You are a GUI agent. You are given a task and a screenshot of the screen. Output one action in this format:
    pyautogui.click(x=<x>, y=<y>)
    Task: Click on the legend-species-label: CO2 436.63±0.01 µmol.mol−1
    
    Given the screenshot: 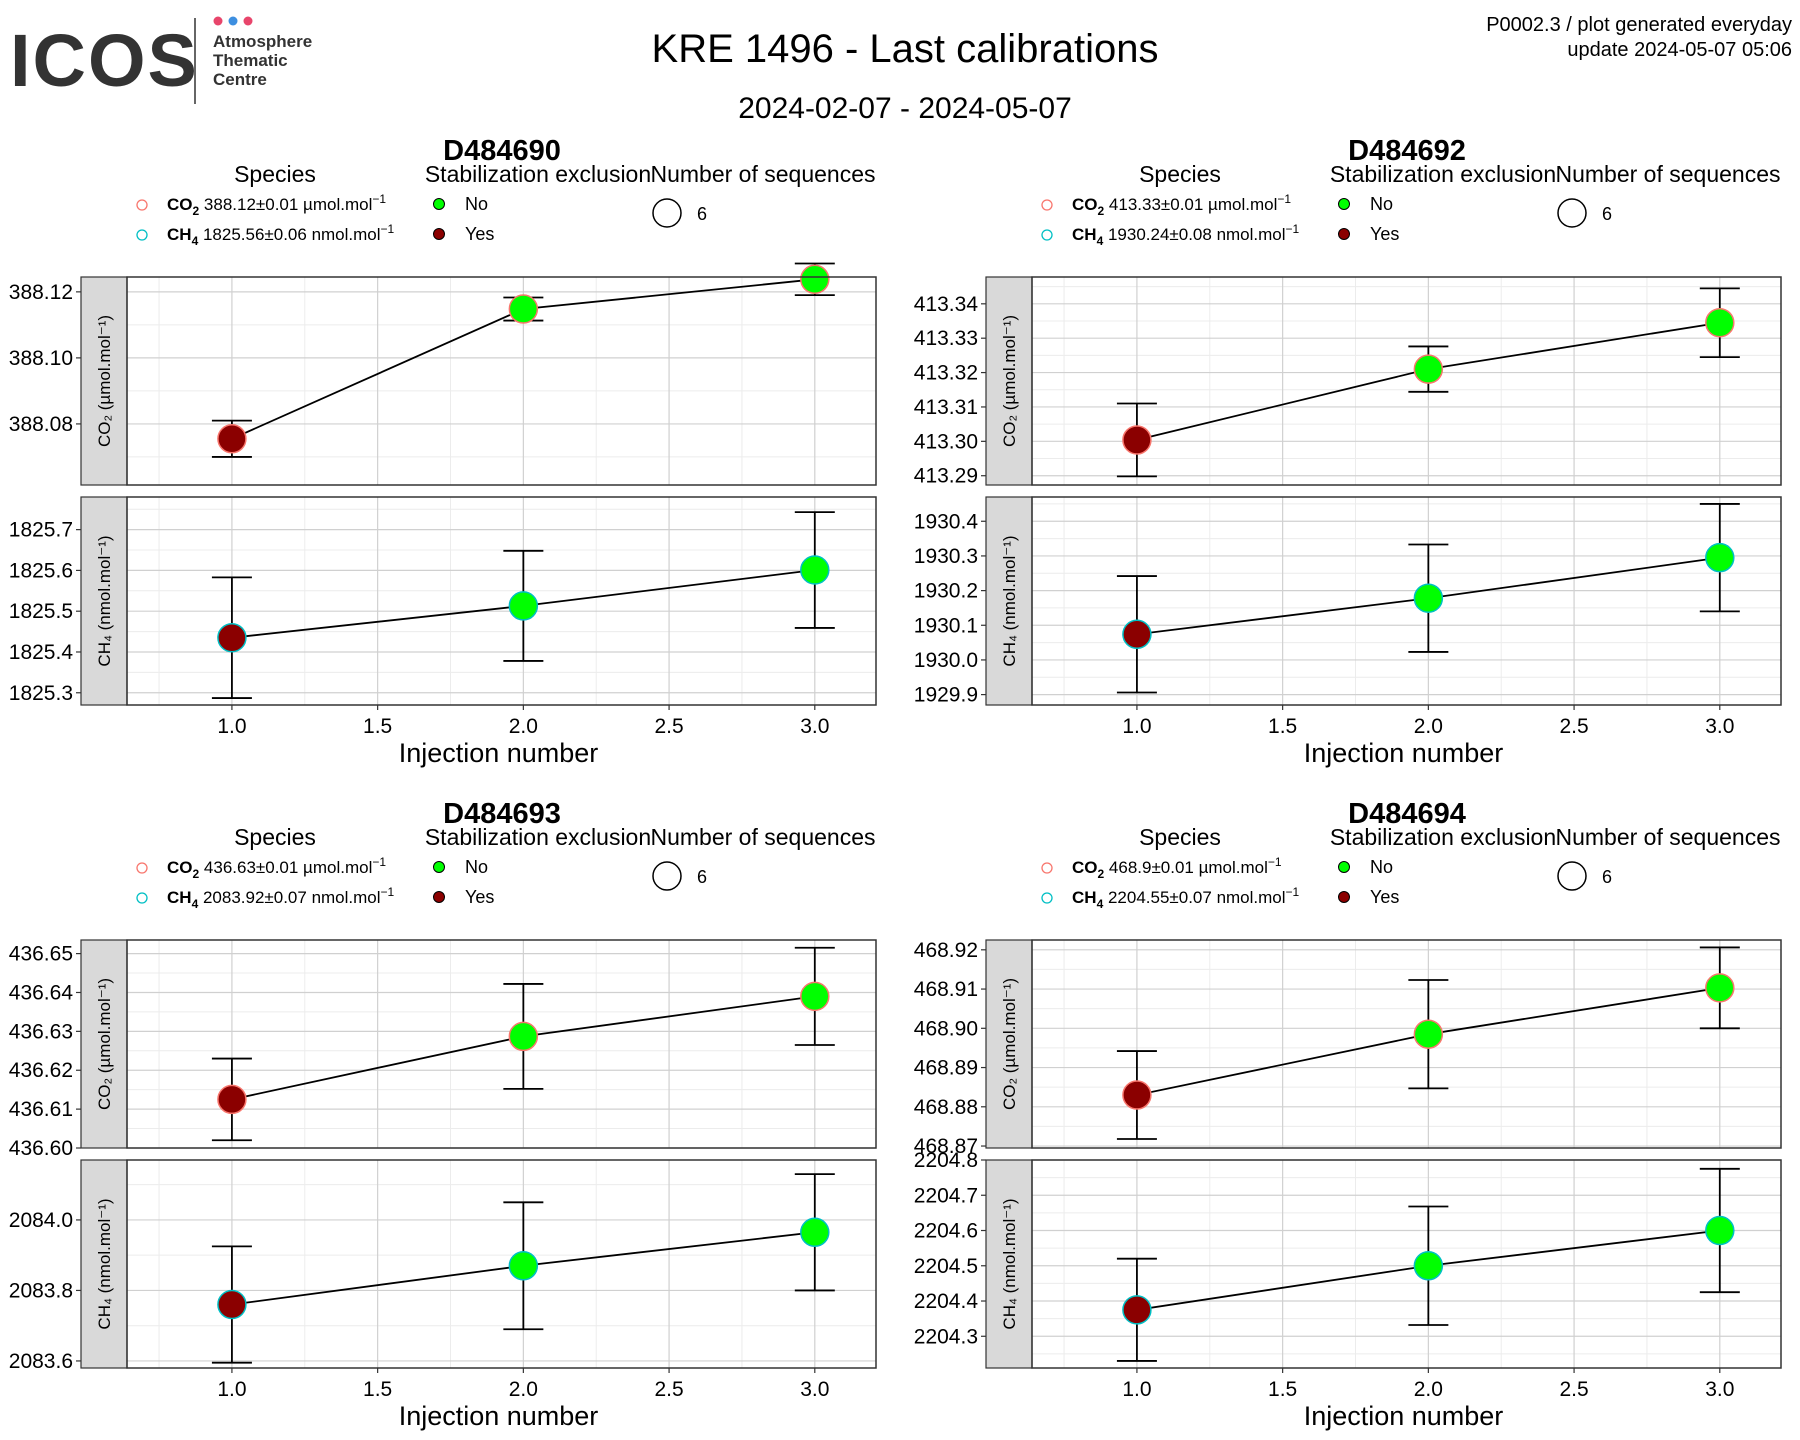 What is the action you would take?
    pyautogui.click(x=276, y=868)
    